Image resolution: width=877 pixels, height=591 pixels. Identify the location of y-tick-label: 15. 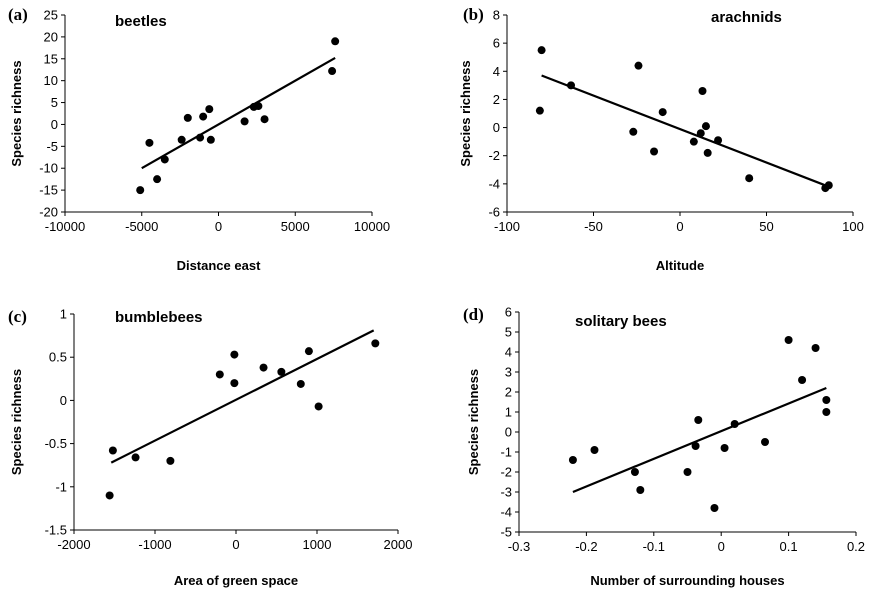
(51, 58).